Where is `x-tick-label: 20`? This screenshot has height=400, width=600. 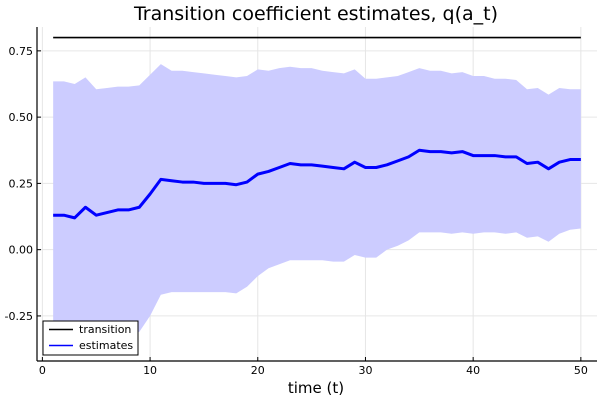 x-tick-label: 20 is located at coordinates (258, 370).